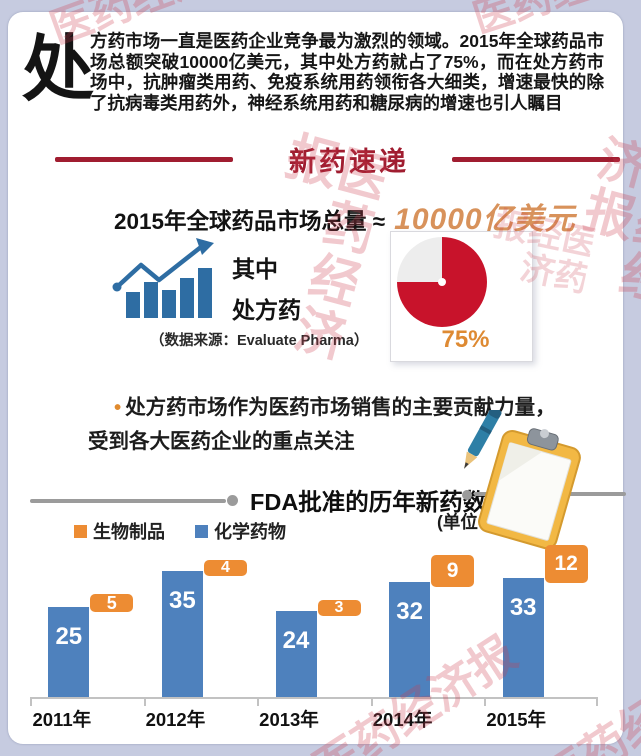 This screenshot has width=641, height=756. Describe the element at coordinates (402, 719) in the screenshot. I see `x-axis-label: 2014年` at that location.